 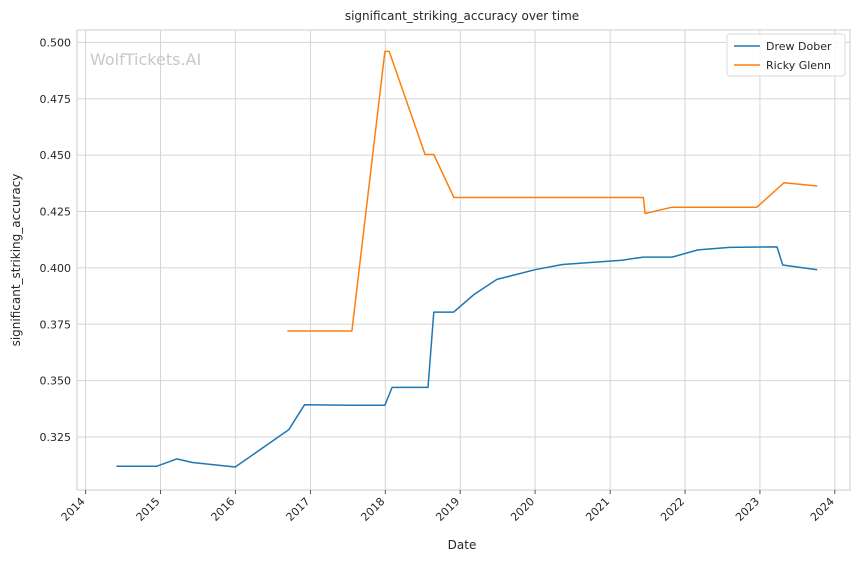 What do you see at coordinates (672, 509) in the screenshot?
I see `x-tick-label: 2022` at bounding box center [672, 509].